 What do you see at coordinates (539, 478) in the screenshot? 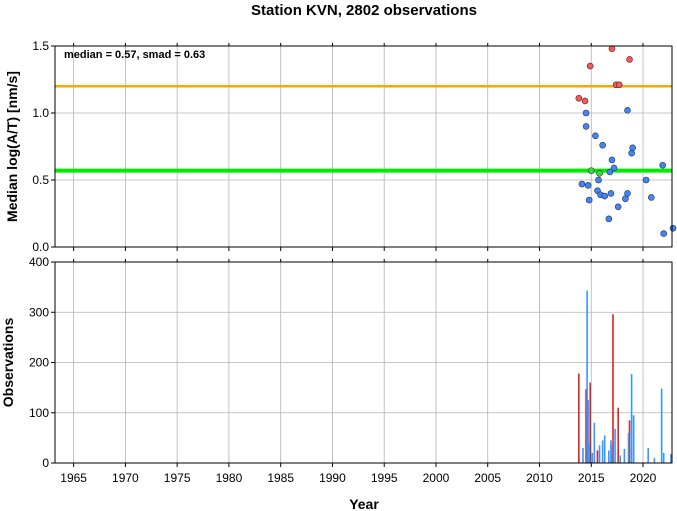
I see `x-tick-label: 2010` at bounding box center [539, 478].